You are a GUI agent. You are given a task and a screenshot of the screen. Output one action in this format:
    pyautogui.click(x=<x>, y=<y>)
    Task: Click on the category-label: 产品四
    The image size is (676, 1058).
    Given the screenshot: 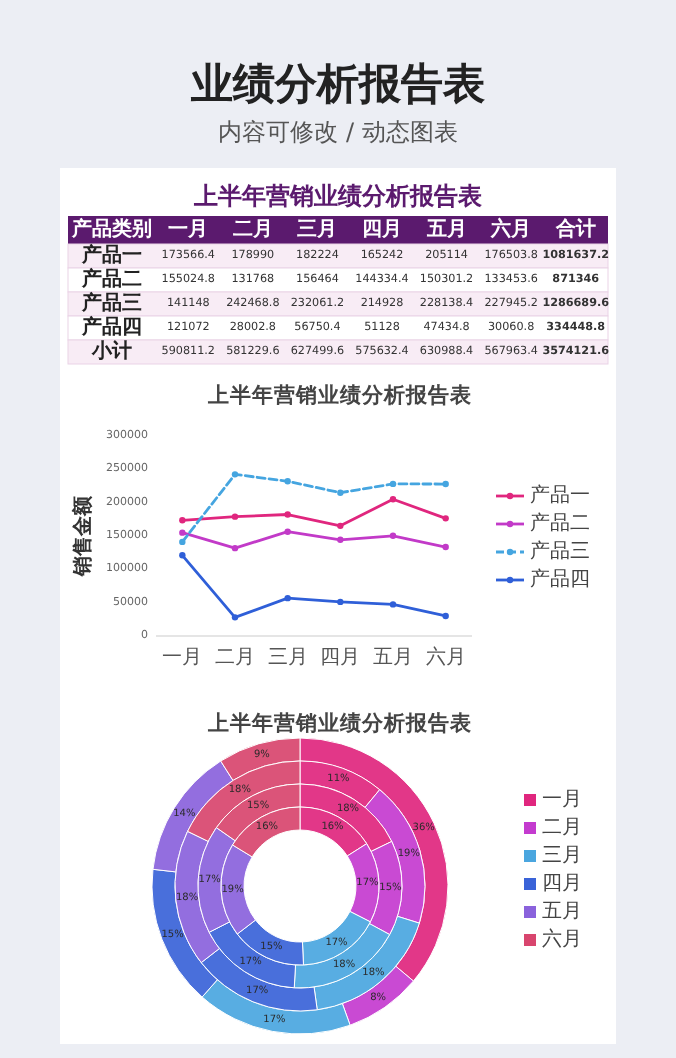 What is the action you would take?
    pyautogui.click(x=112, y=328)
    